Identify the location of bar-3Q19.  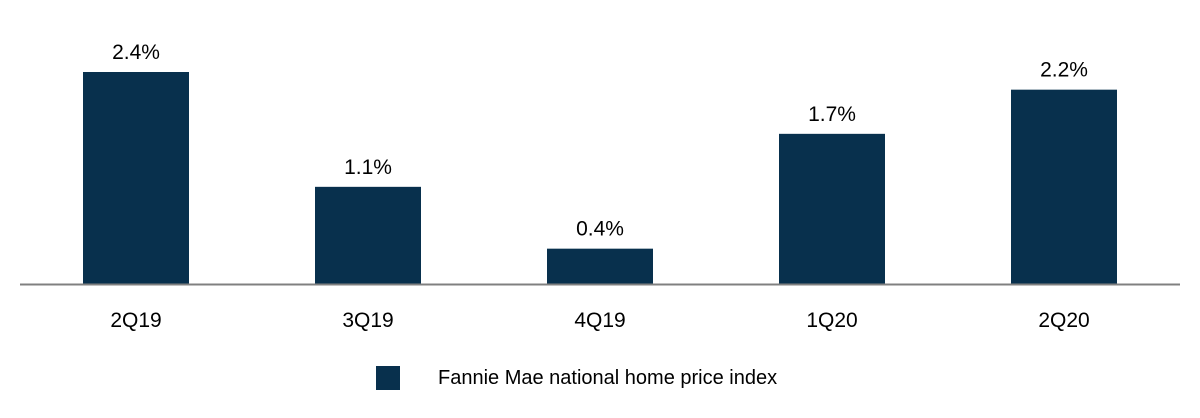
(368, 235).